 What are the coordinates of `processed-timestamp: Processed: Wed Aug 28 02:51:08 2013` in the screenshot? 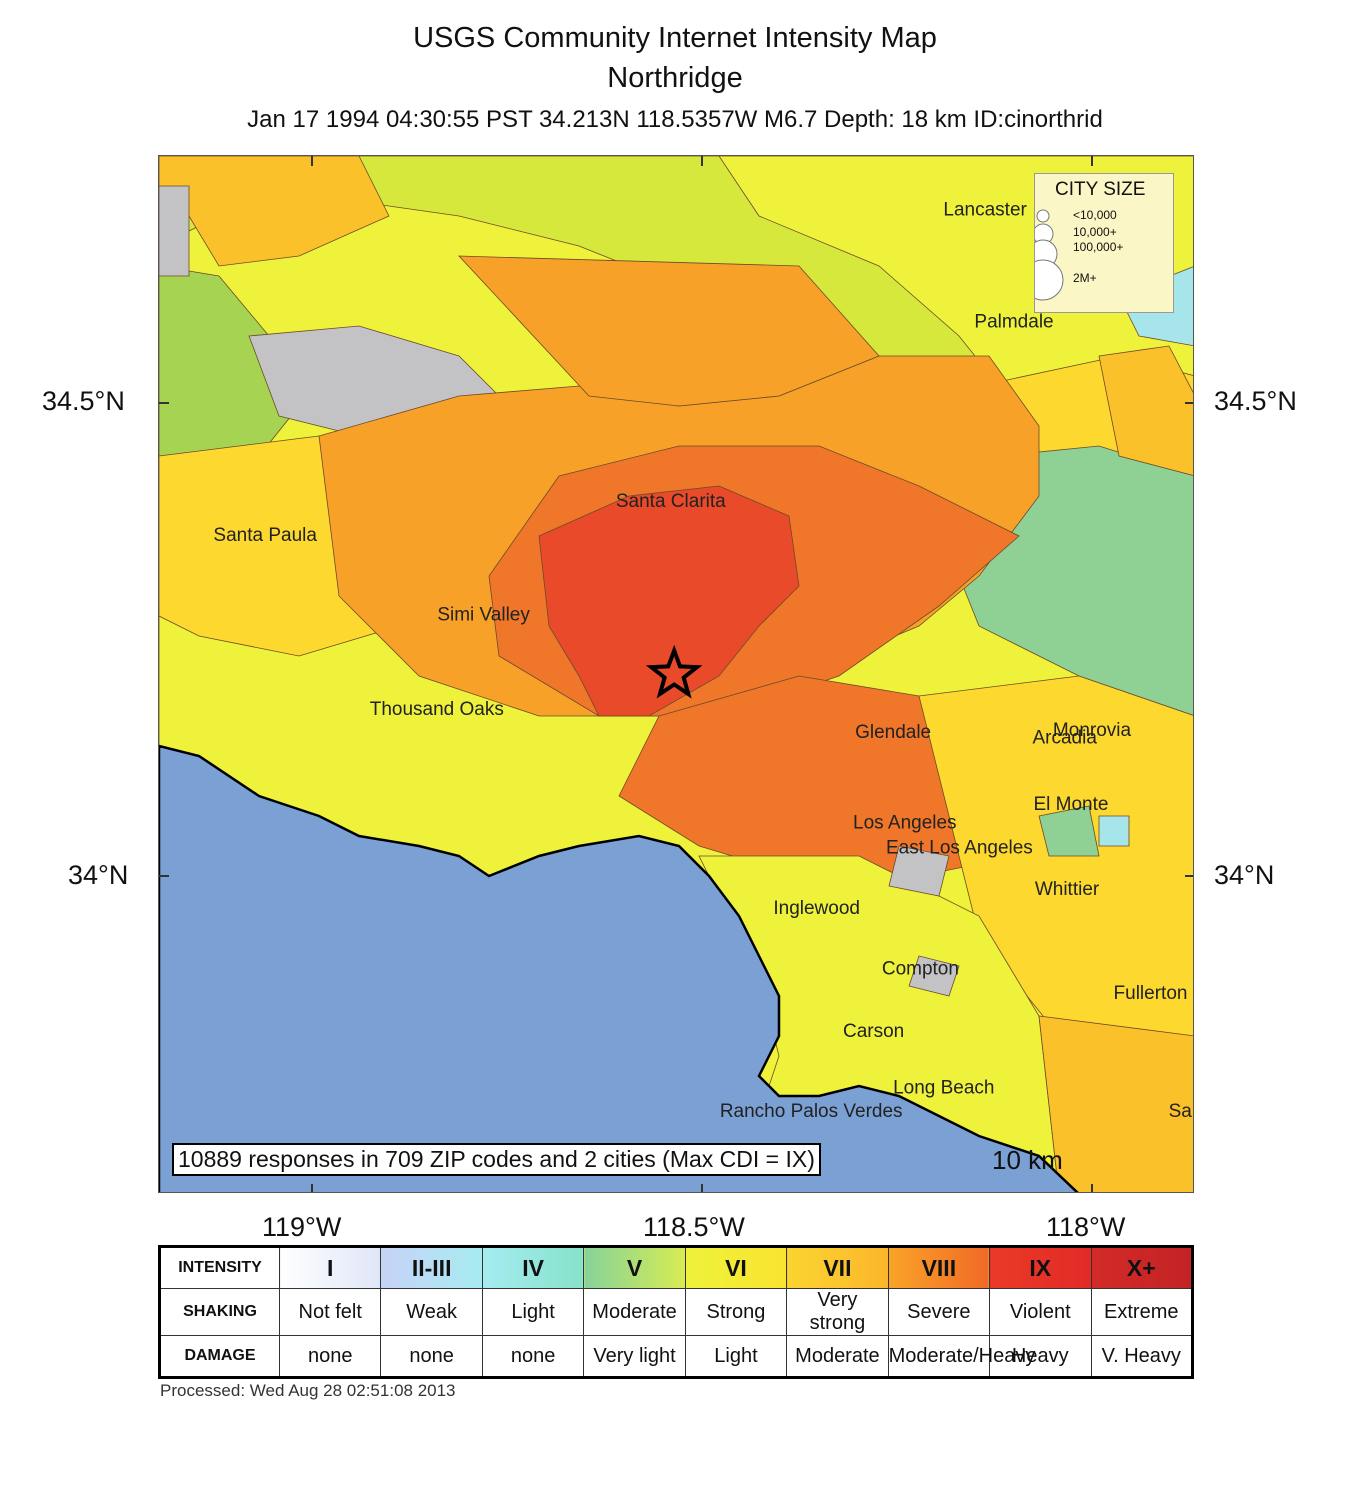 It's located at (308, 1390).